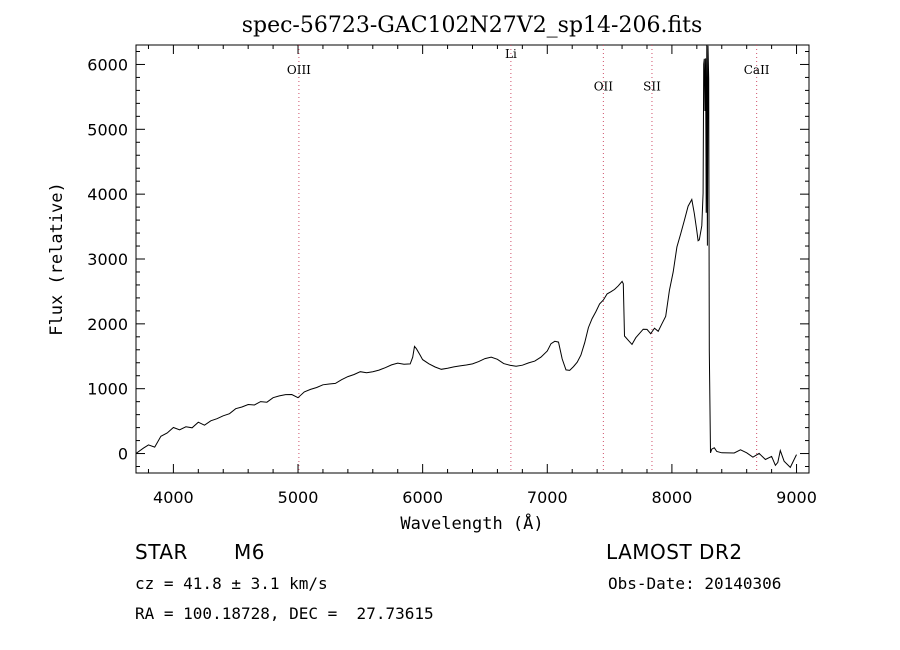 This screenshot has width=900, height=650. Describe the element at coordinates (107, 194) in the screenshot. I see `y-tick-label: 4000` at that location.